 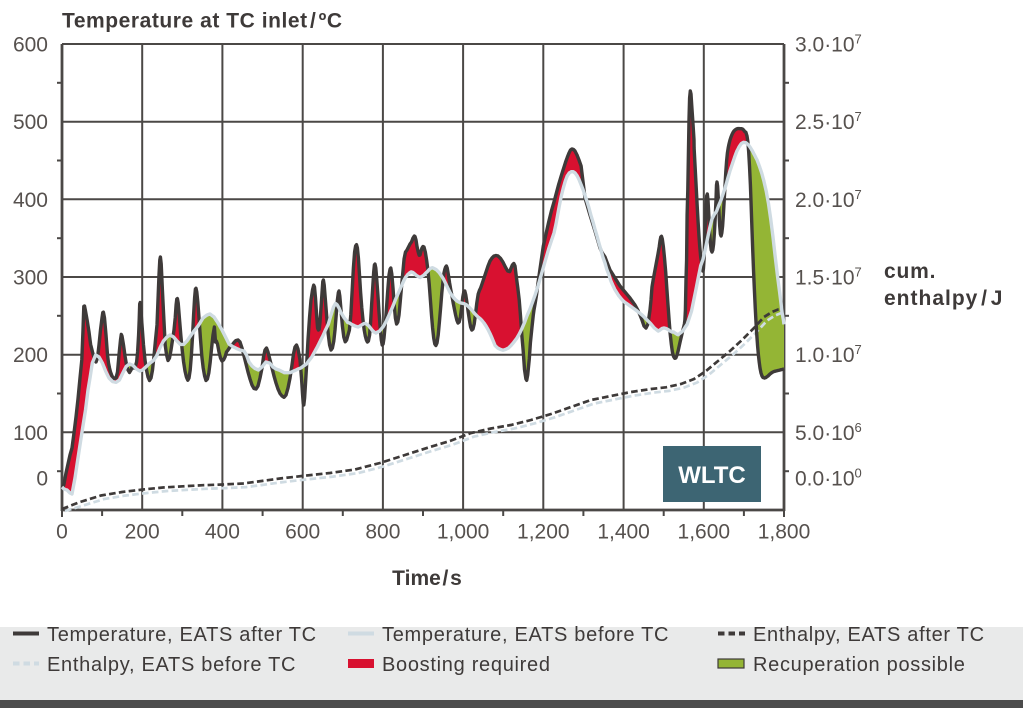 I want to click on svg-text: 2.0·10⁷, so click(x=828, y=199).